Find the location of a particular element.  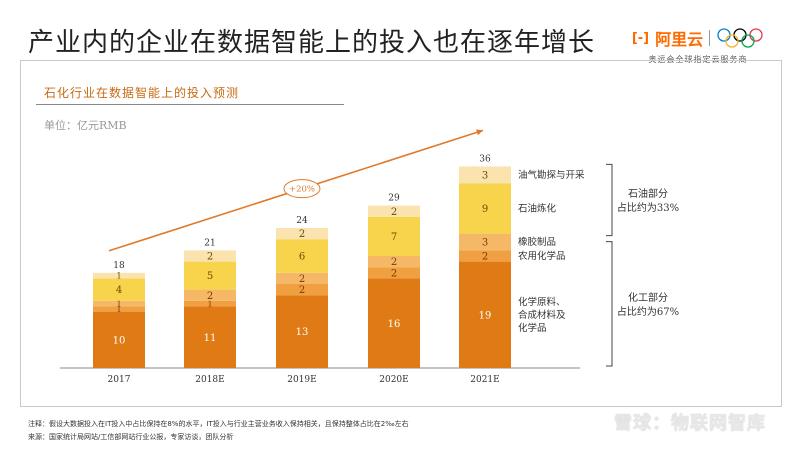

bar-total-label: 36 is located at coordinates (485, 159).